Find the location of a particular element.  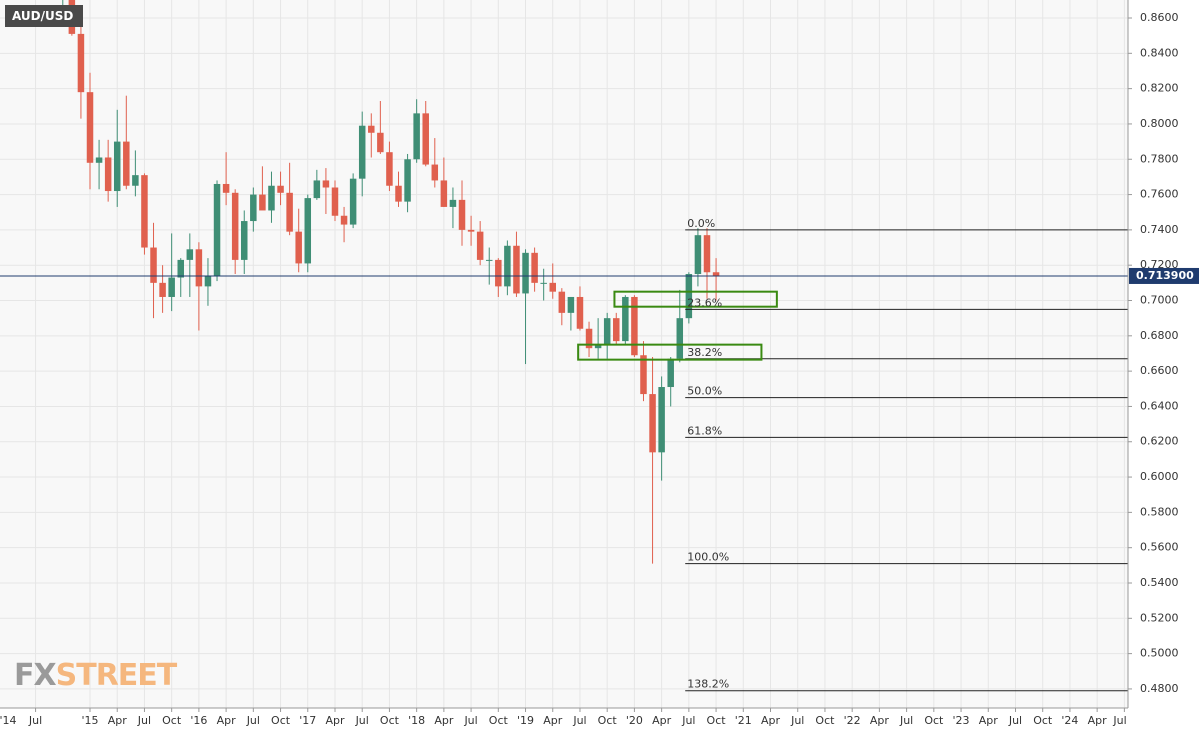

y-tick-label: 0.7200 is located at coordinates (1159, 264).